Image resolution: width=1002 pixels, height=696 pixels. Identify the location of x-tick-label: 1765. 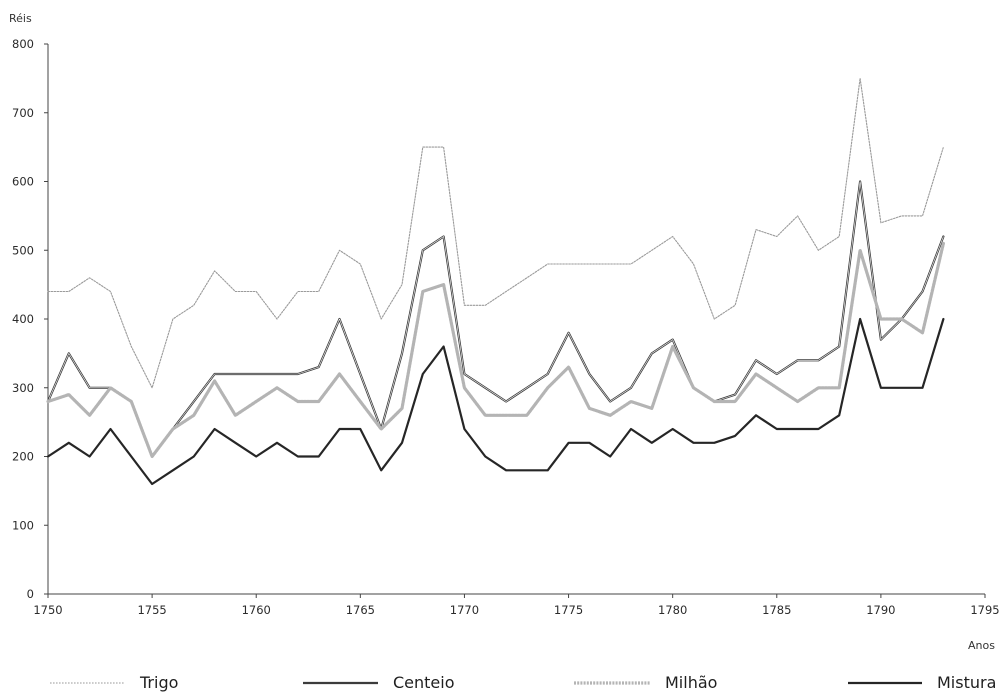
(360, 610).